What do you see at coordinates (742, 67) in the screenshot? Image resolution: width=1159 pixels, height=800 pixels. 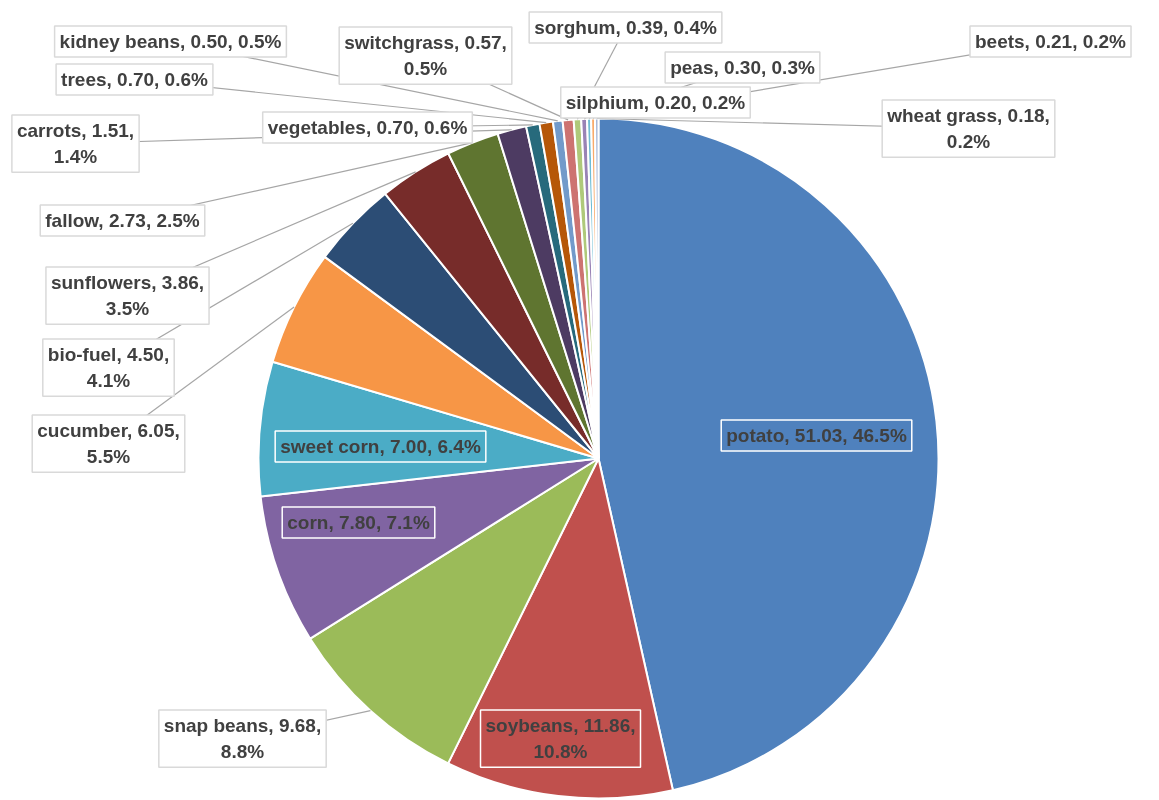 I see `slice-label: peas, 0.30, 0.3%` at bounding box center [742, 67].